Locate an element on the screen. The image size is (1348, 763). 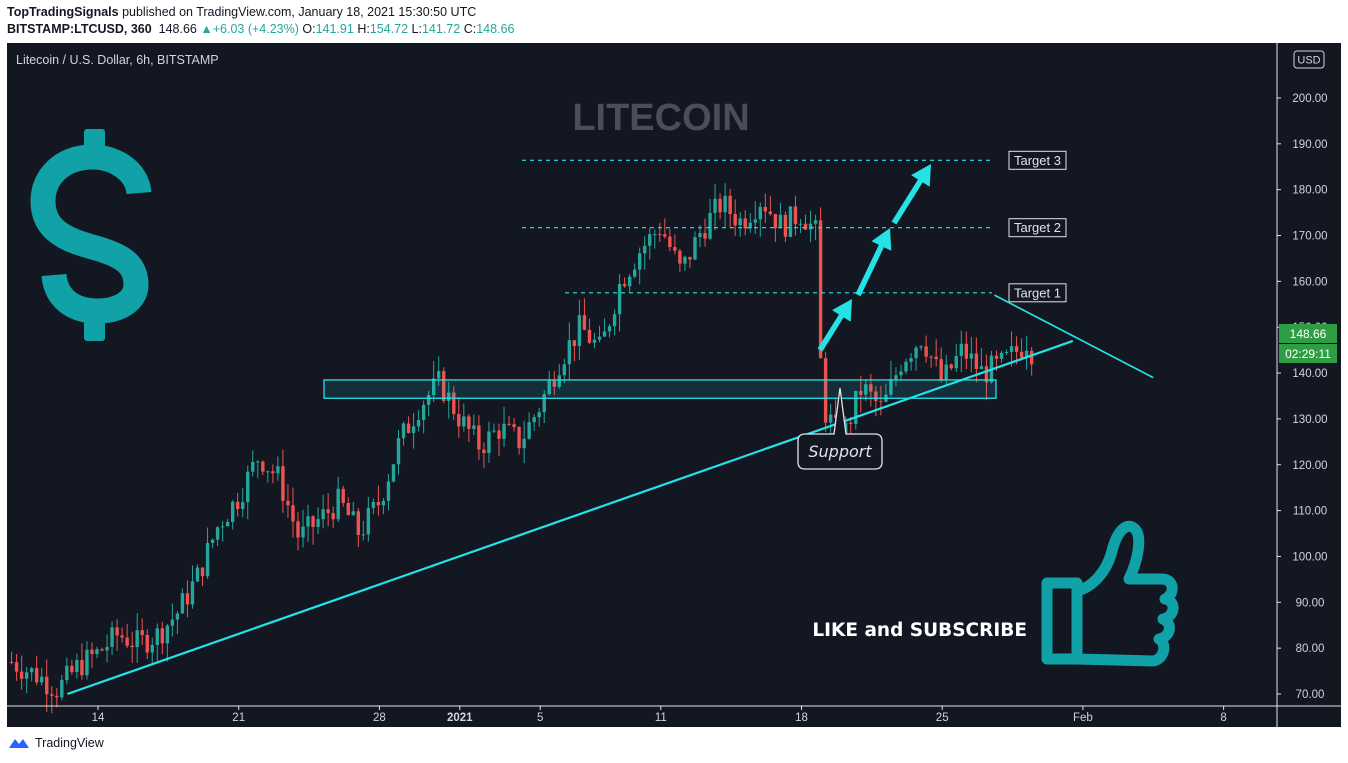
last-price-tag: 148.66 02:29:11 is located at coordinates (1308, 343).